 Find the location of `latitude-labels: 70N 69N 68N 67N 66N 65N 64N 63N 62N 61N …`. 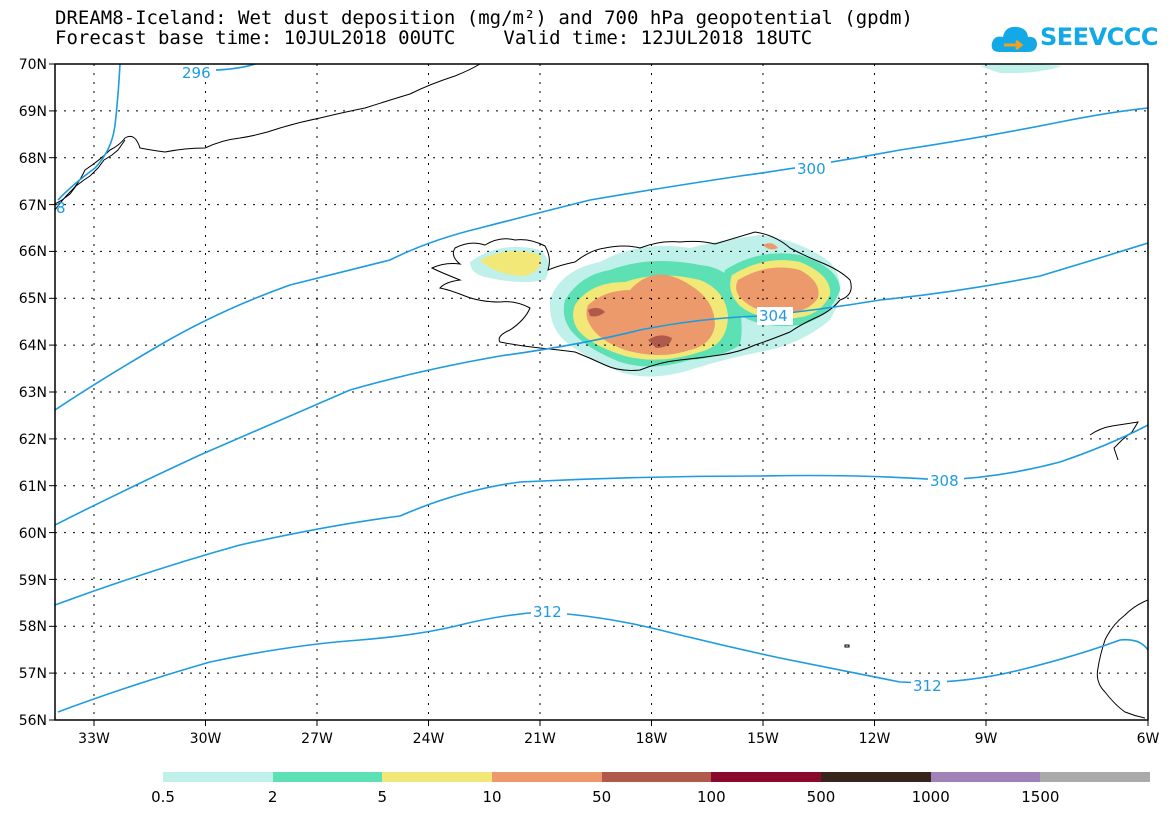

latitude-labels: 70N 69N 68N 67N 66N 65N 64N 63N 62N 61N … is located at coordinates (33, 393).